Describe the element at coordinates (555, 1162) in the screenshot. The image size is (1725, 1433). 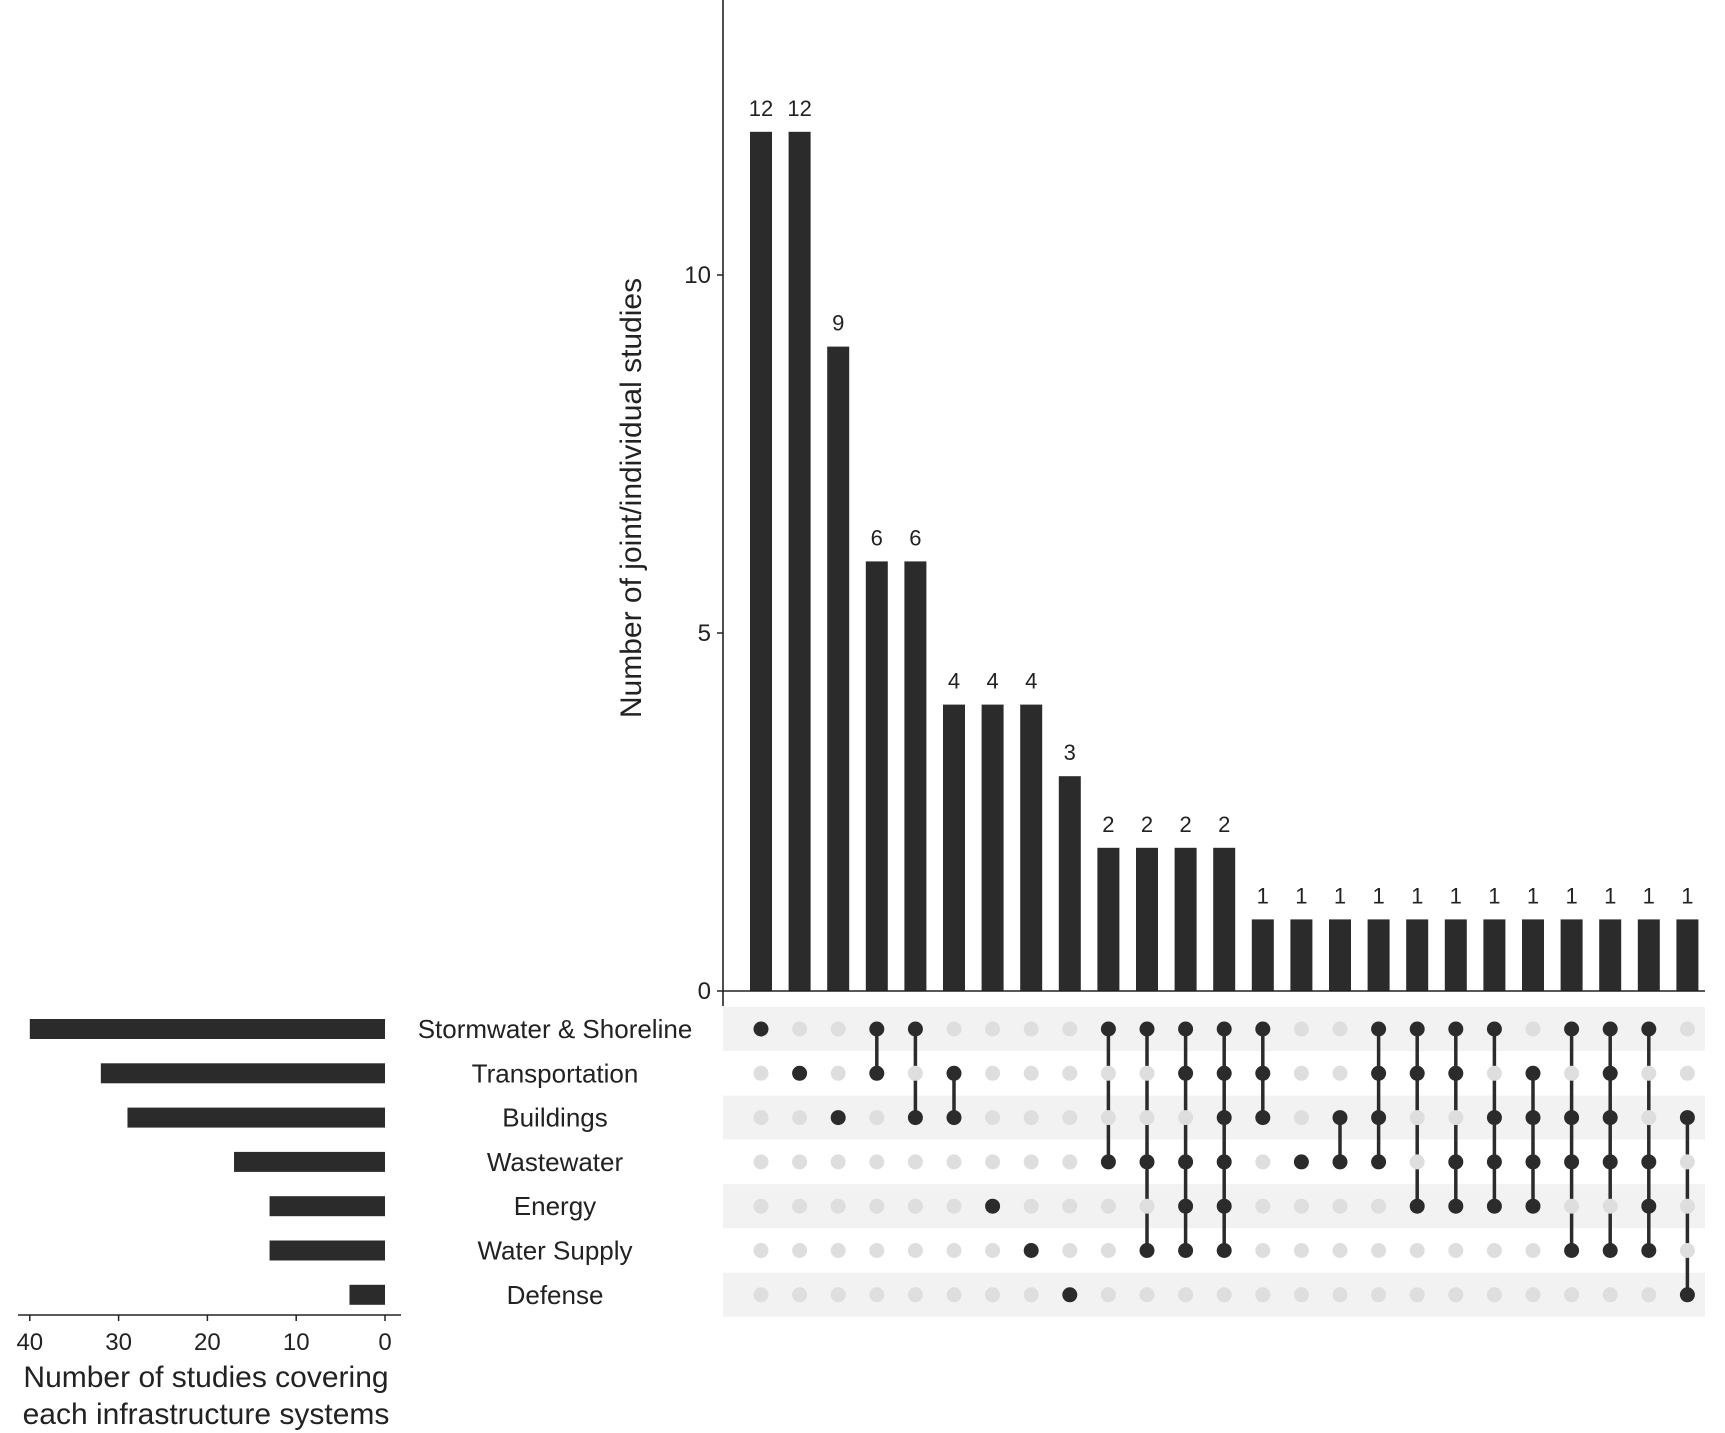
I see `set-name-label: Wastewater` at that location.